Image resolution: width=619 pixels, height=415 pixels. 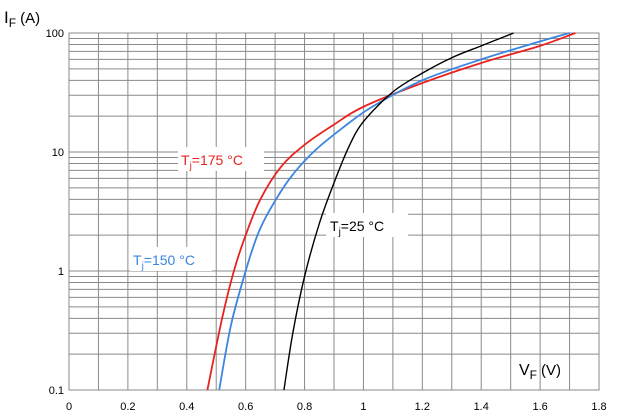 What do you see at coordinates (58, 153) in the screenshot?
I see `y-tick-label: 10` at bounding box center [58, 153].